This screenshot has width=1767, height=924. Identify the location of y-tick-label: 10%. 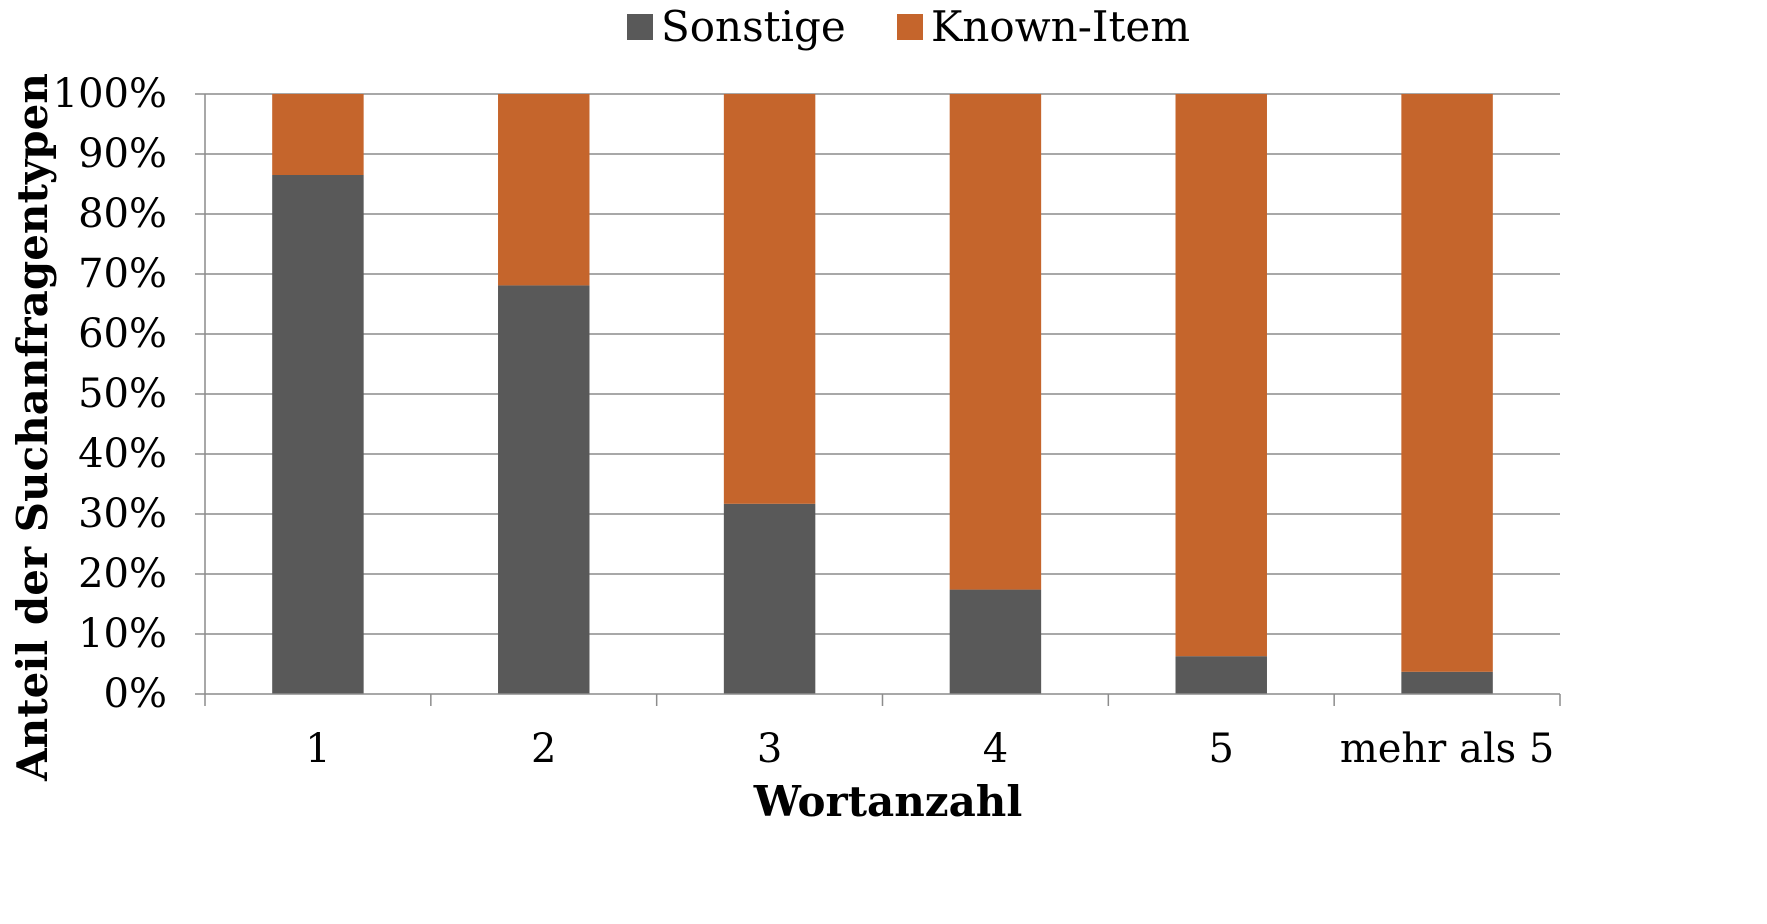
(122, 634).